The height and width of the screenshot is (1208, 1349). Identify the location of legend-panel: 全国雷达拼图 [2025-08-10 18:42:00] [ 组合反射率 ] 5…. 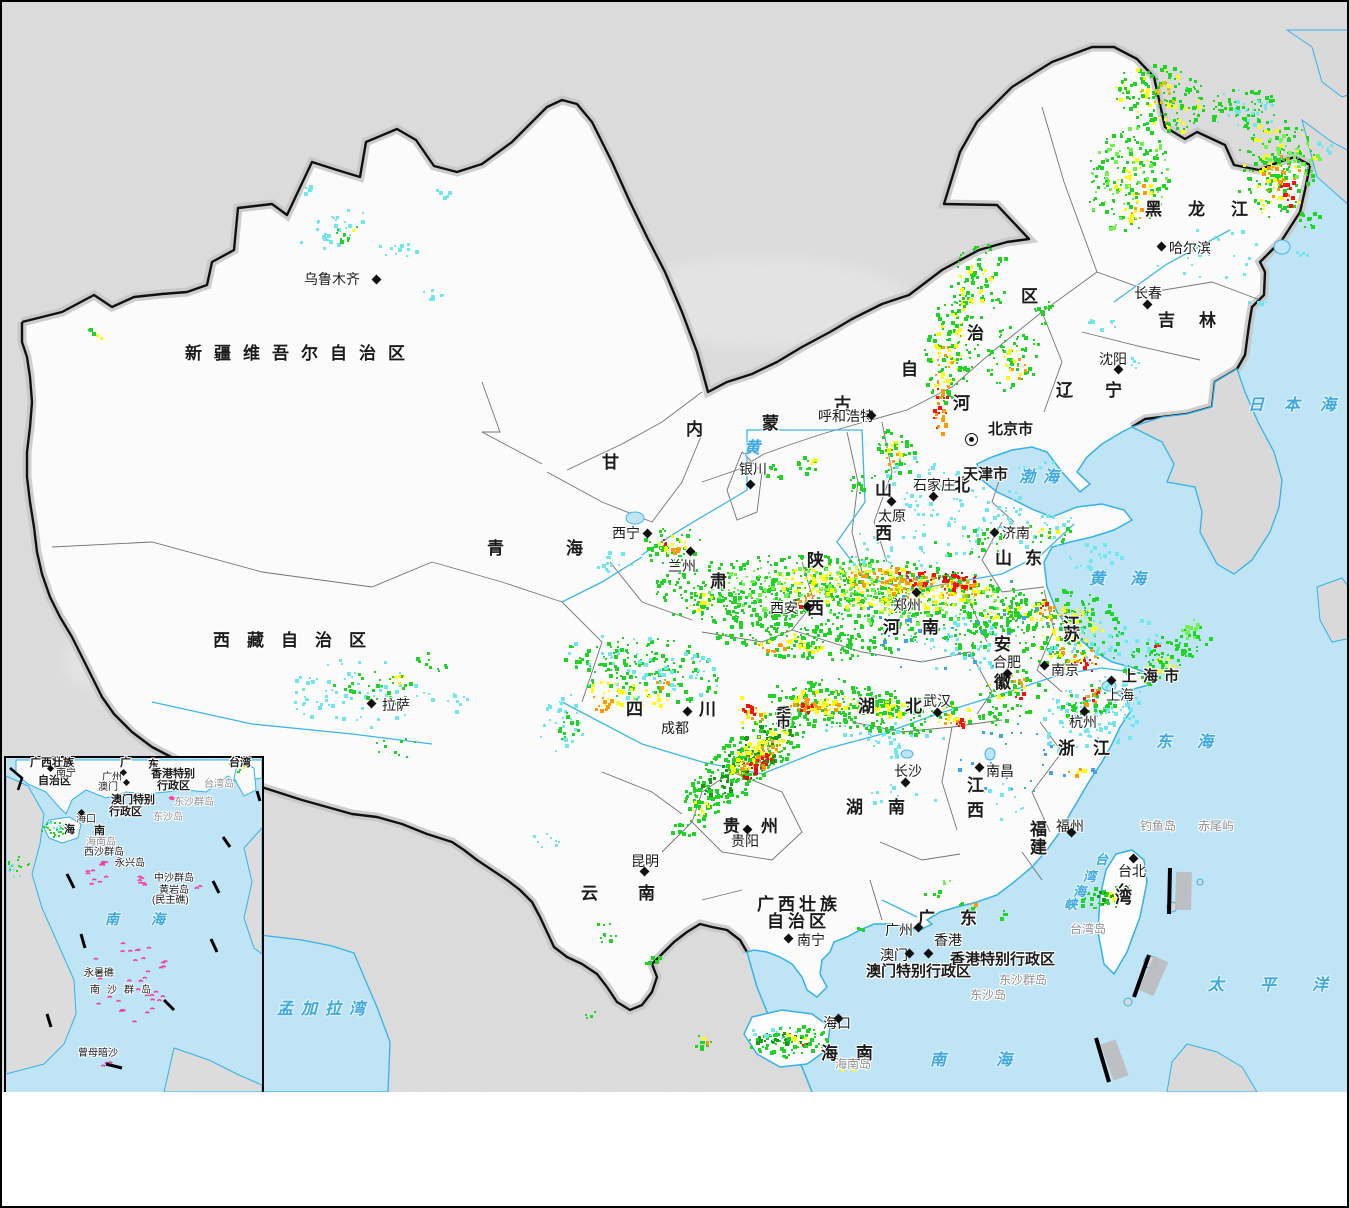
(674, 1149).